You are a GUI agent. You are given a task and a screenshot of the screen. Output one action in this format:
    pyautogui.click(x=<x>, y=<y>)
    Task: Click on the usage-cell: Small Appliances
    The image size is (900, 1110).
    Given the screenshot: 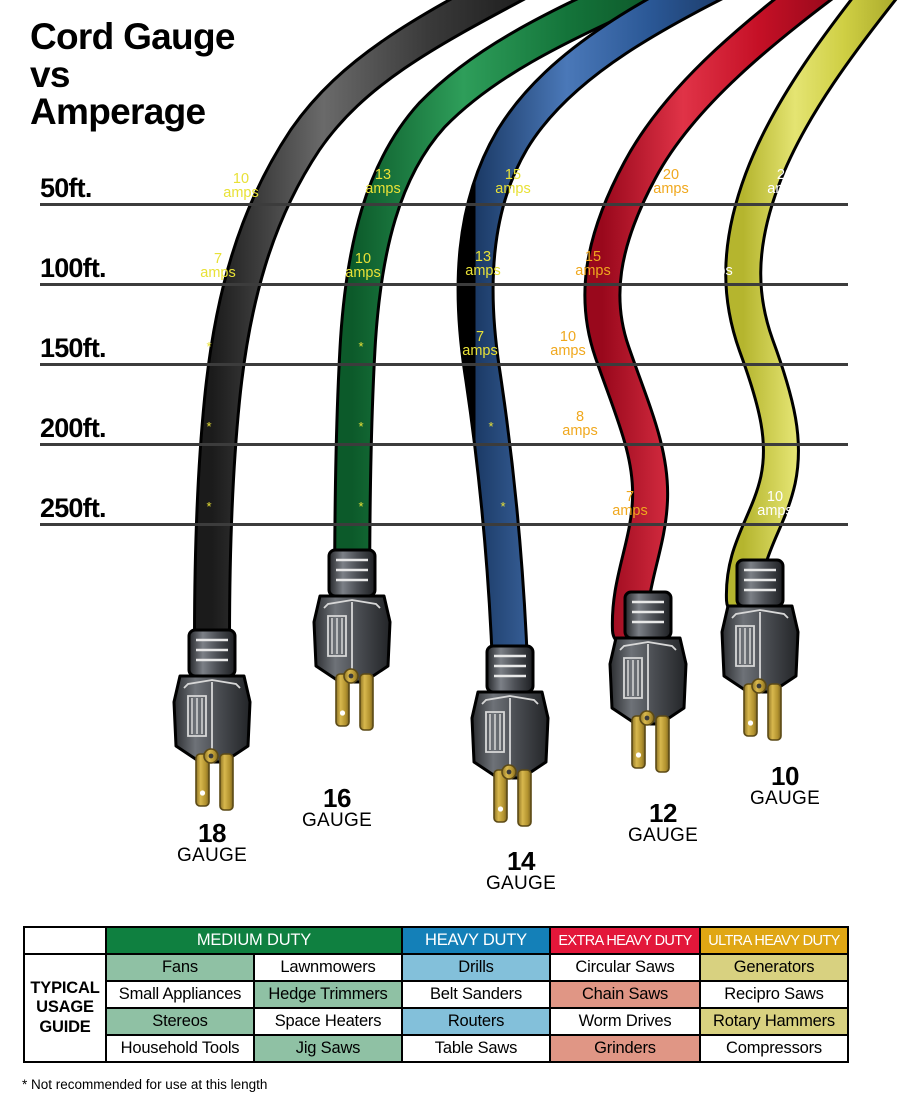 What is the action you would take?
    pyautogui.click(x=180, y=994)
    